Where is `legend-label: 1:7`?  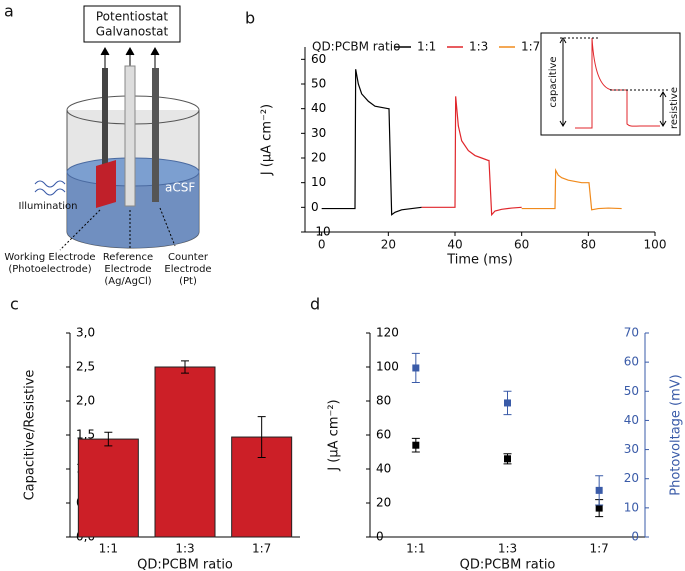
legend-label: 1:7 is located at coordinates (530, 47).